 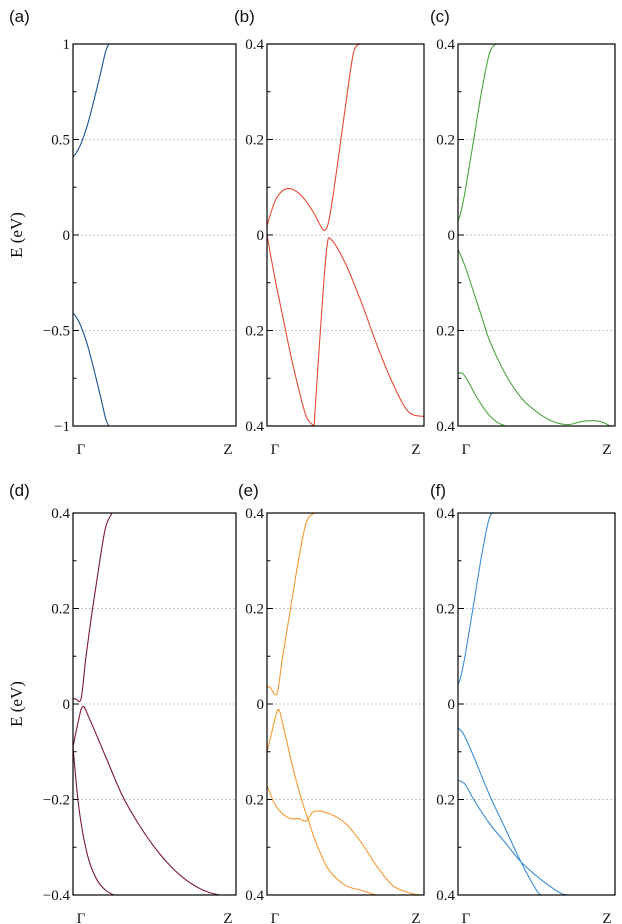 What do you see at coordinates (248, 490) in the screenshot?
I see `panel-e-label: (e)` at bounding box center [248, 490].